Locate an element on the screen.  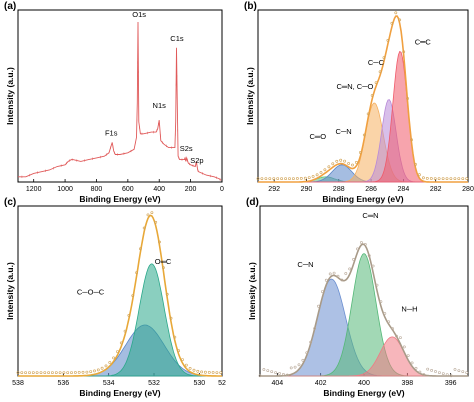
peak-annotation: C═N is located at coordinates (370, 215).